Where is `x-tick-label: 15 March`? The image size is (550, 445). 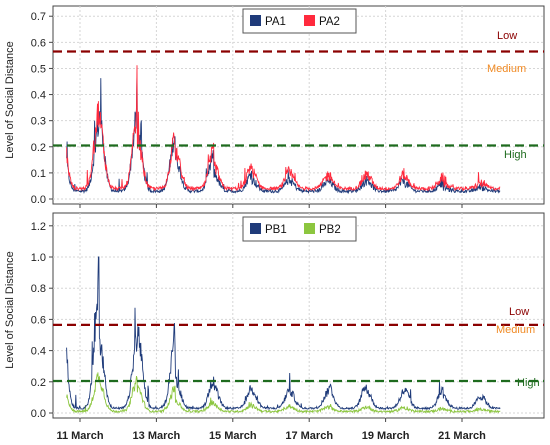
x-tick-label: 15 March is located at coordinates (233, 436).